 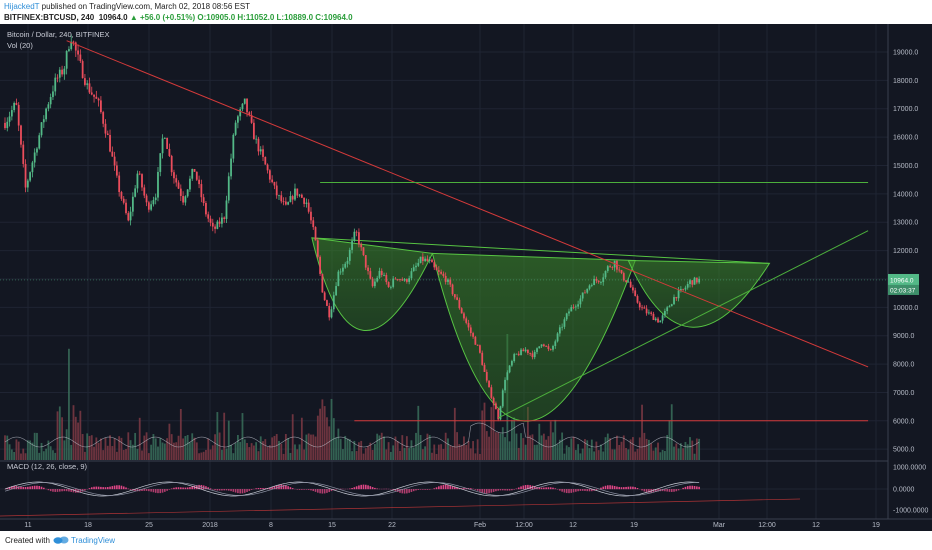 I want to click on author-link: HijackedT, so click(x=22, y=6).